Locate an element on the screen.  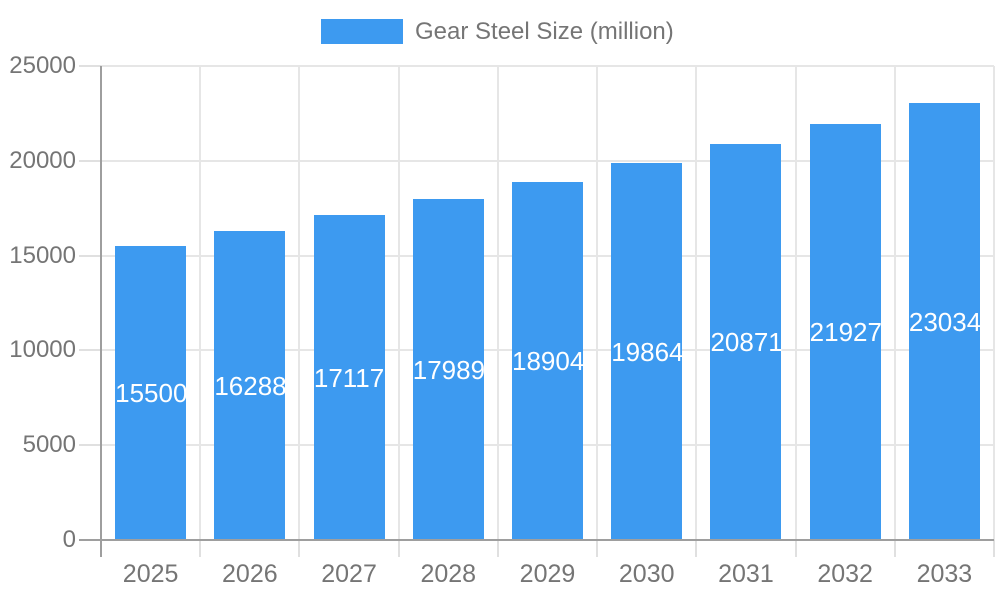
y-axis-line is located at coordinates (101, 311).